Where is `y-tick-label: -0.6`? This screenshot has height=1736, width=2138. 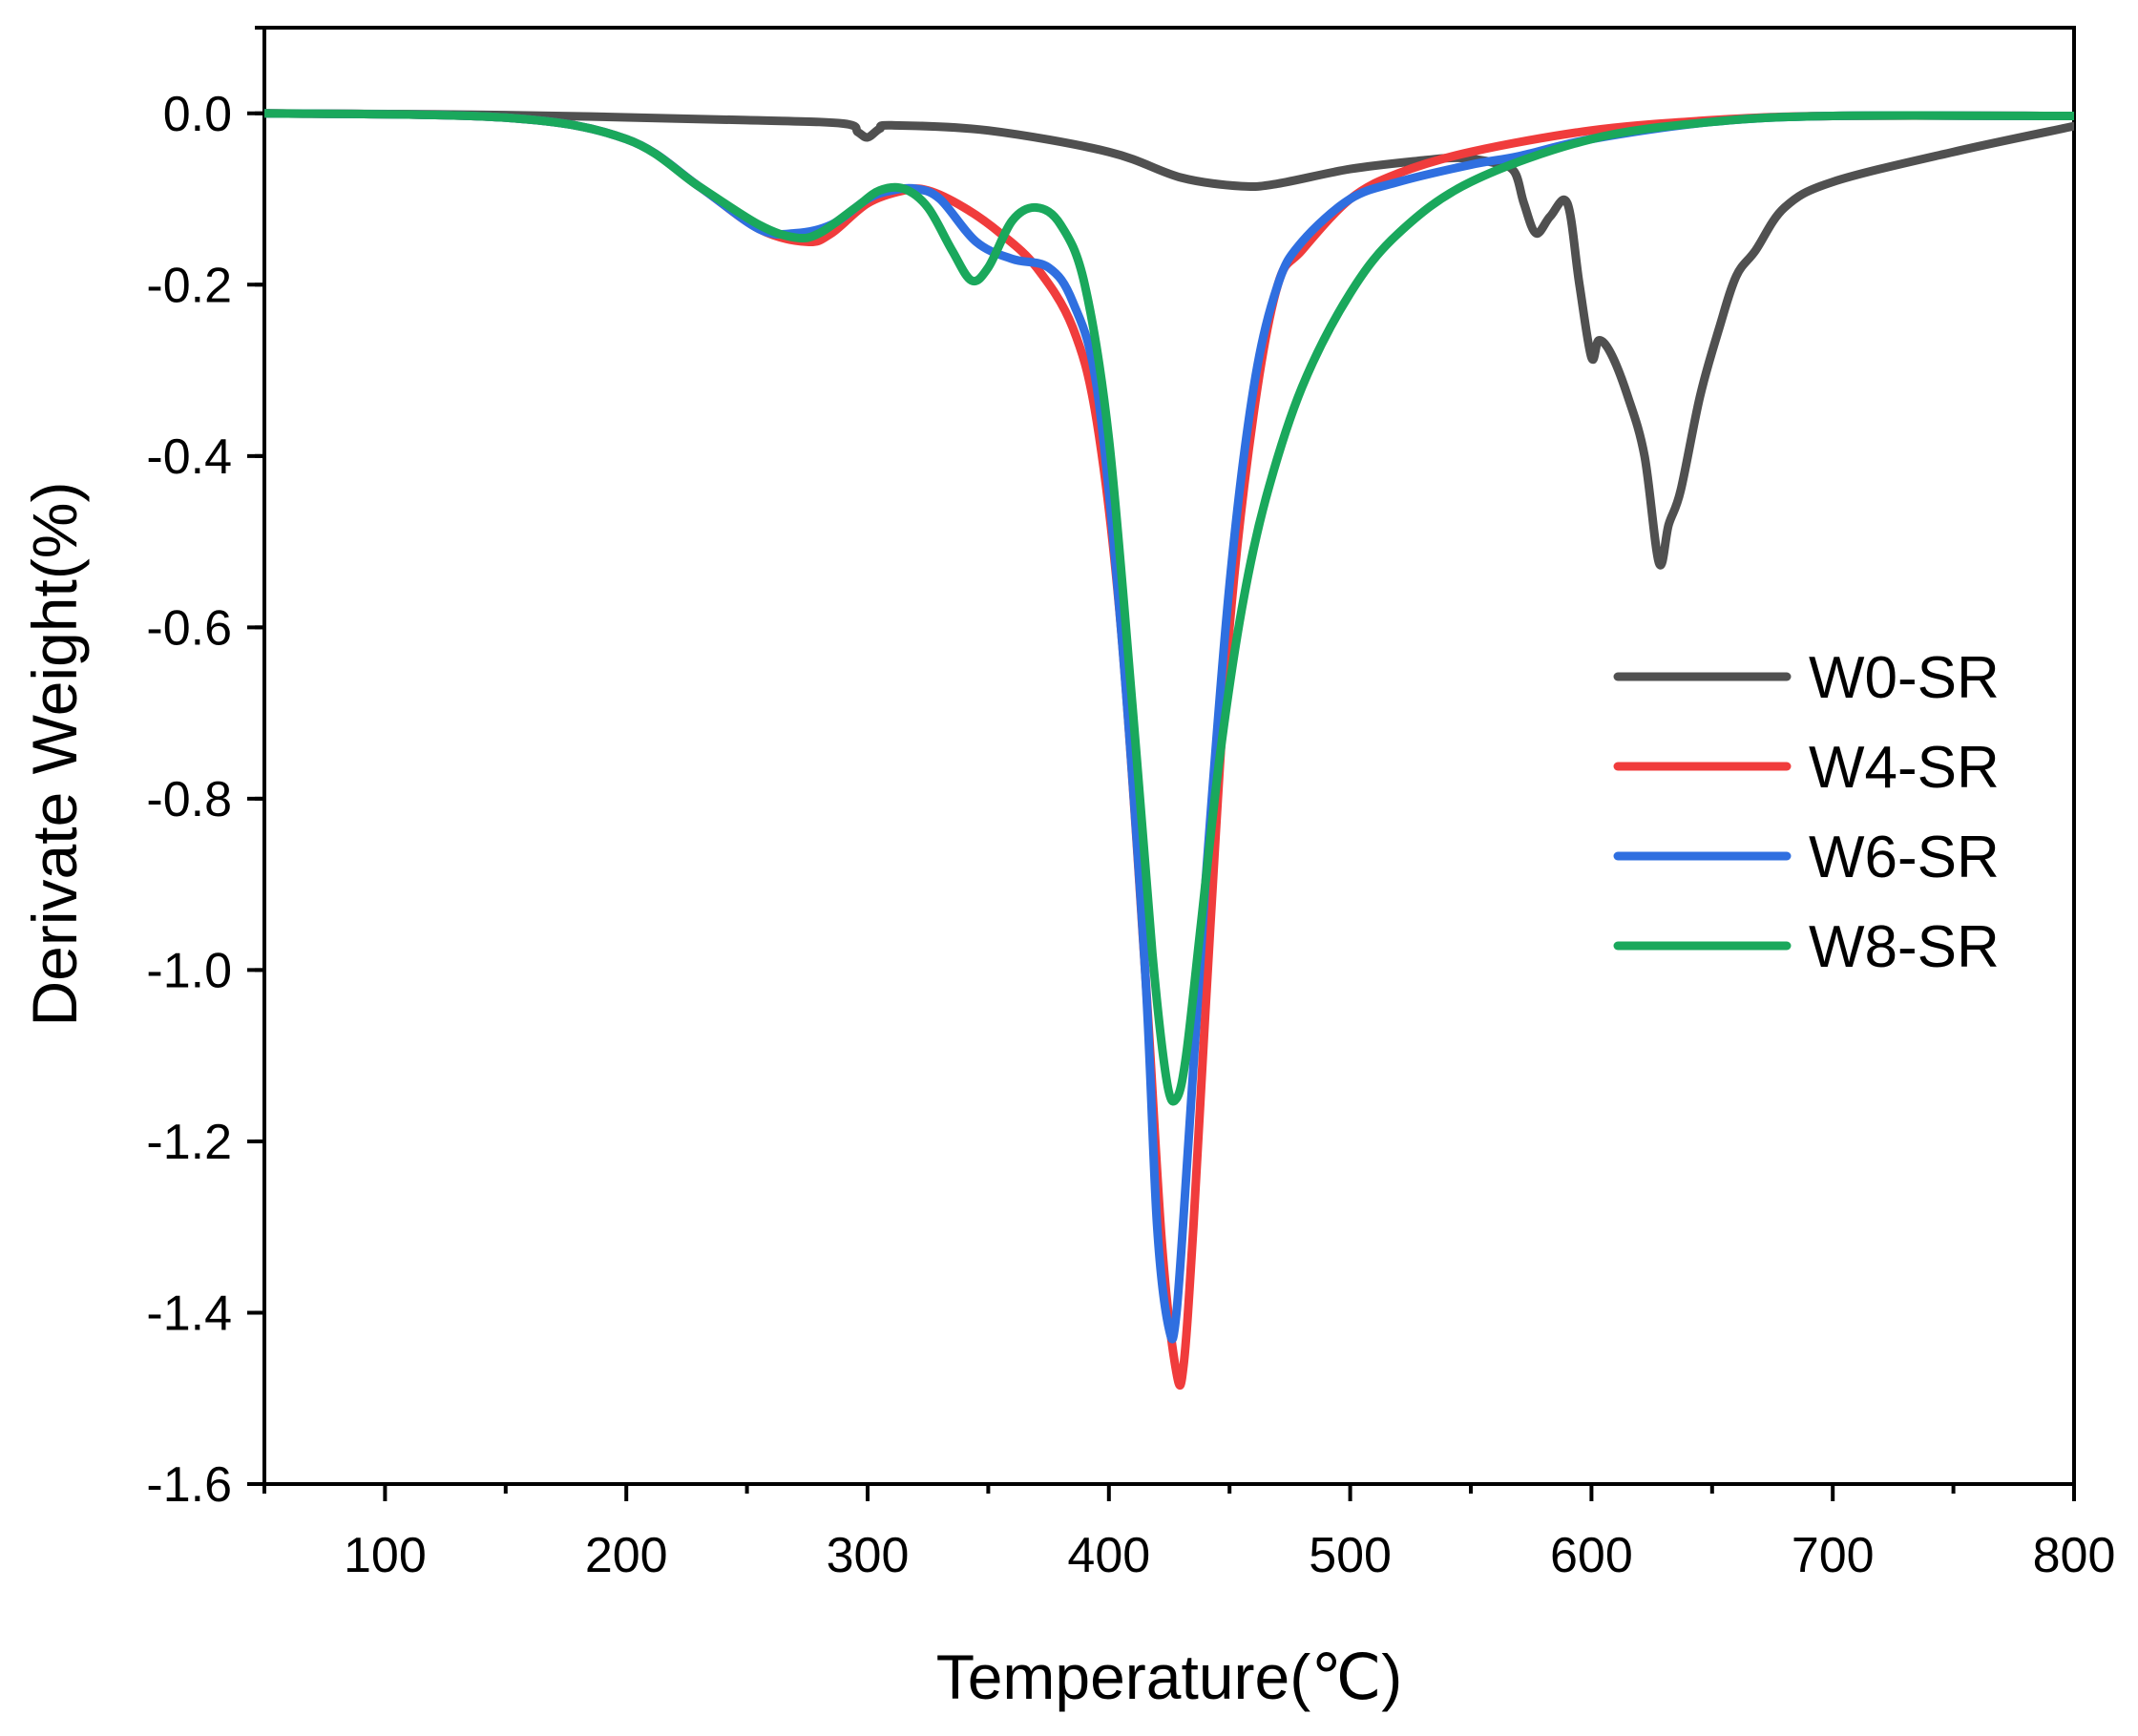
y-tick-label: -0.6 is located at coordinates (189, 628).